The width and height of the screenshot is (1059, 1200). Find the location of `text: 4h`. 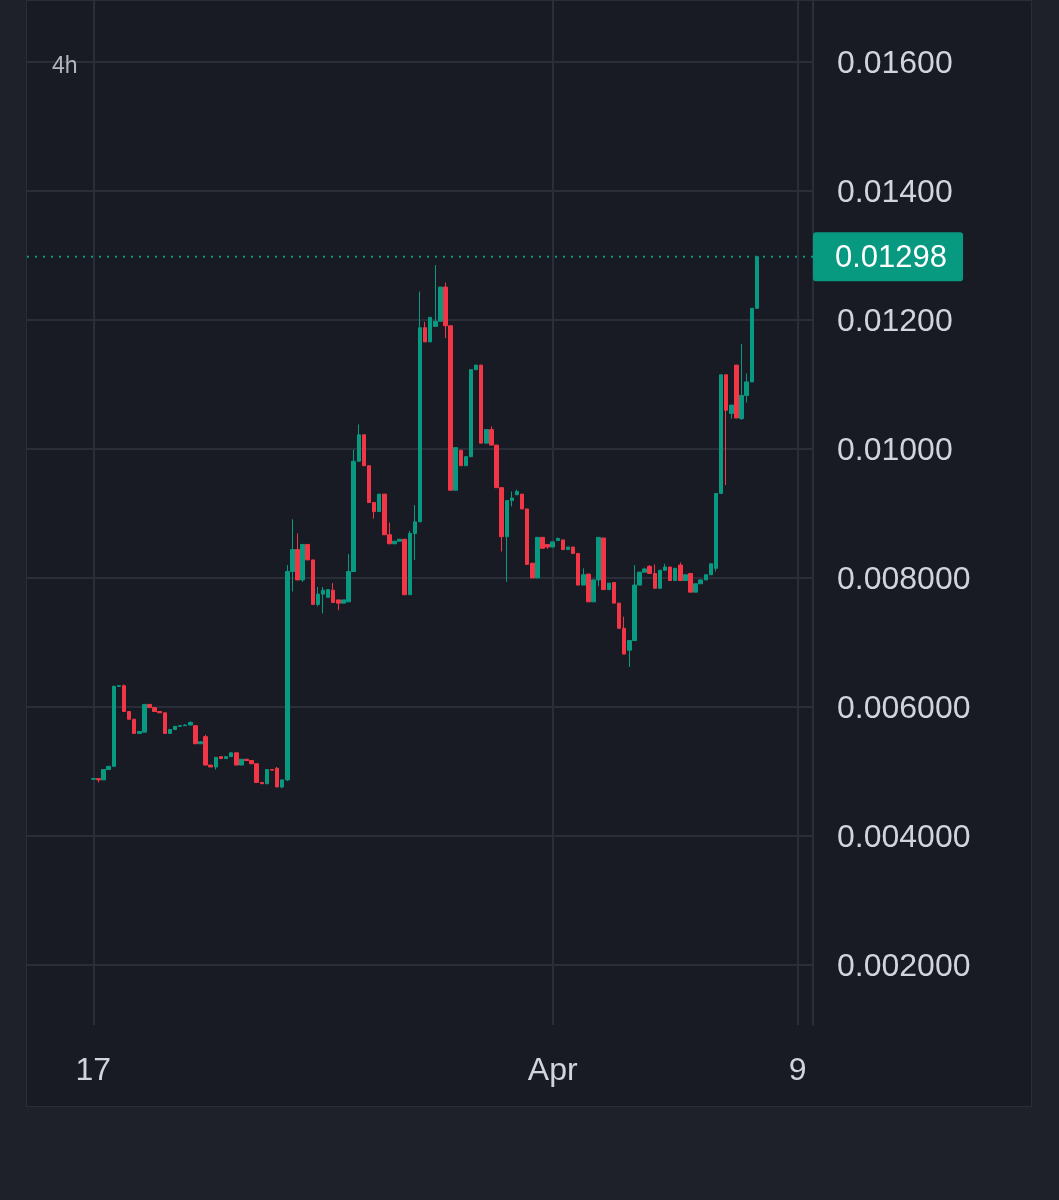

text: 4h is located at coordinates (65, 64).